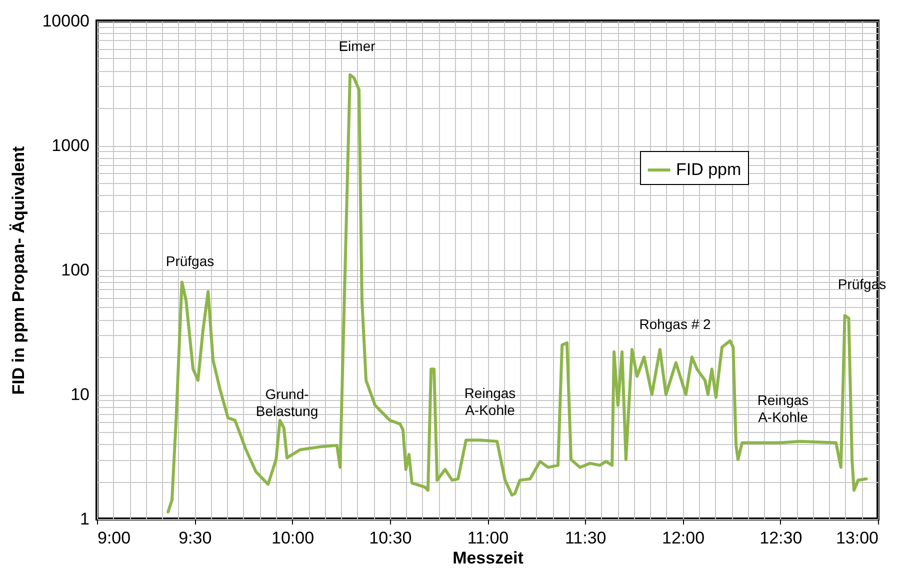 This screenshot has width=904, height=581. Describe the element at coordinates (114, 538) in the screenshot. I see `x-tick-label: 9:00` at that location.